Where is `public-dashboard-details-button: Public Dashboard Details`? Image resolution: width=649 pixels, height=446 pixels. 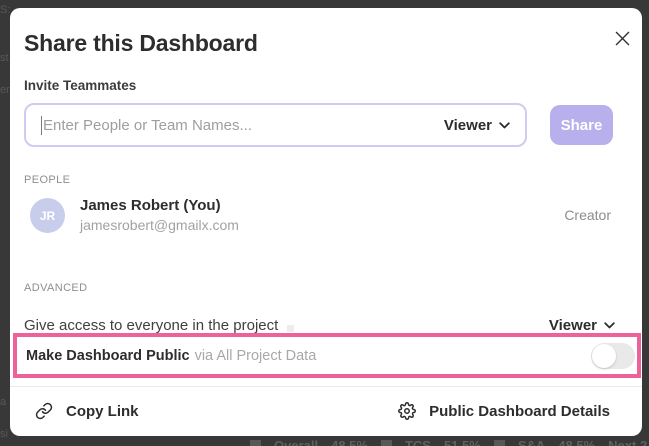
public-dashboard-details-button: Public Dashboard Details is located at coordinates (504, 411).